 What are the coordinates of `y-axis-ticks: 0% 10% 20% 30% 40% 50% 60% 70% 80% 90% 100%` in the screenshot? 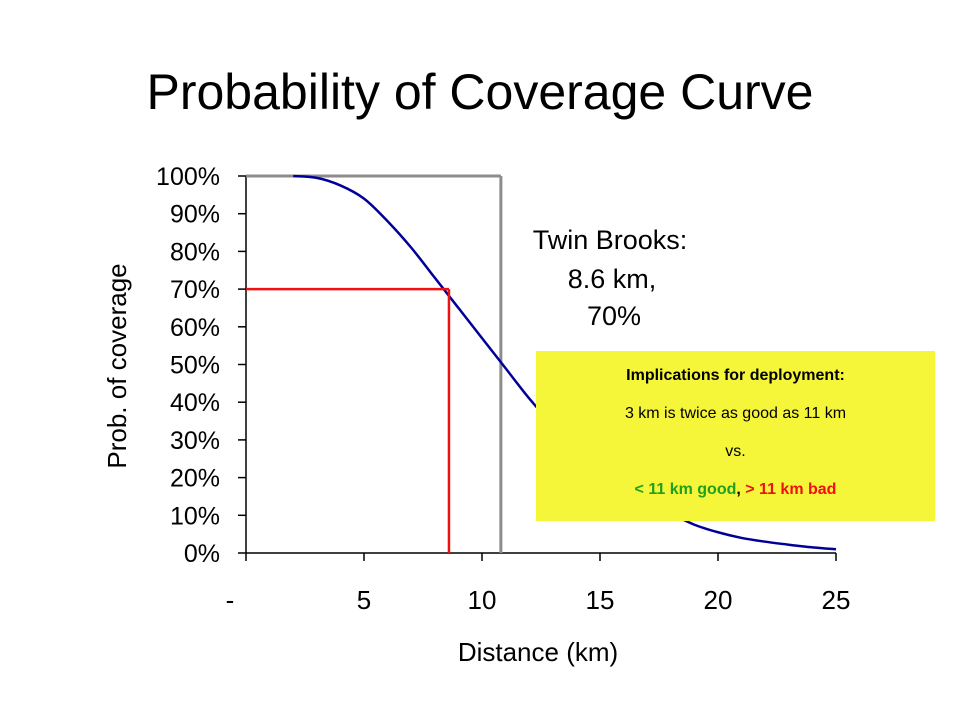 It's located at (201, 365).